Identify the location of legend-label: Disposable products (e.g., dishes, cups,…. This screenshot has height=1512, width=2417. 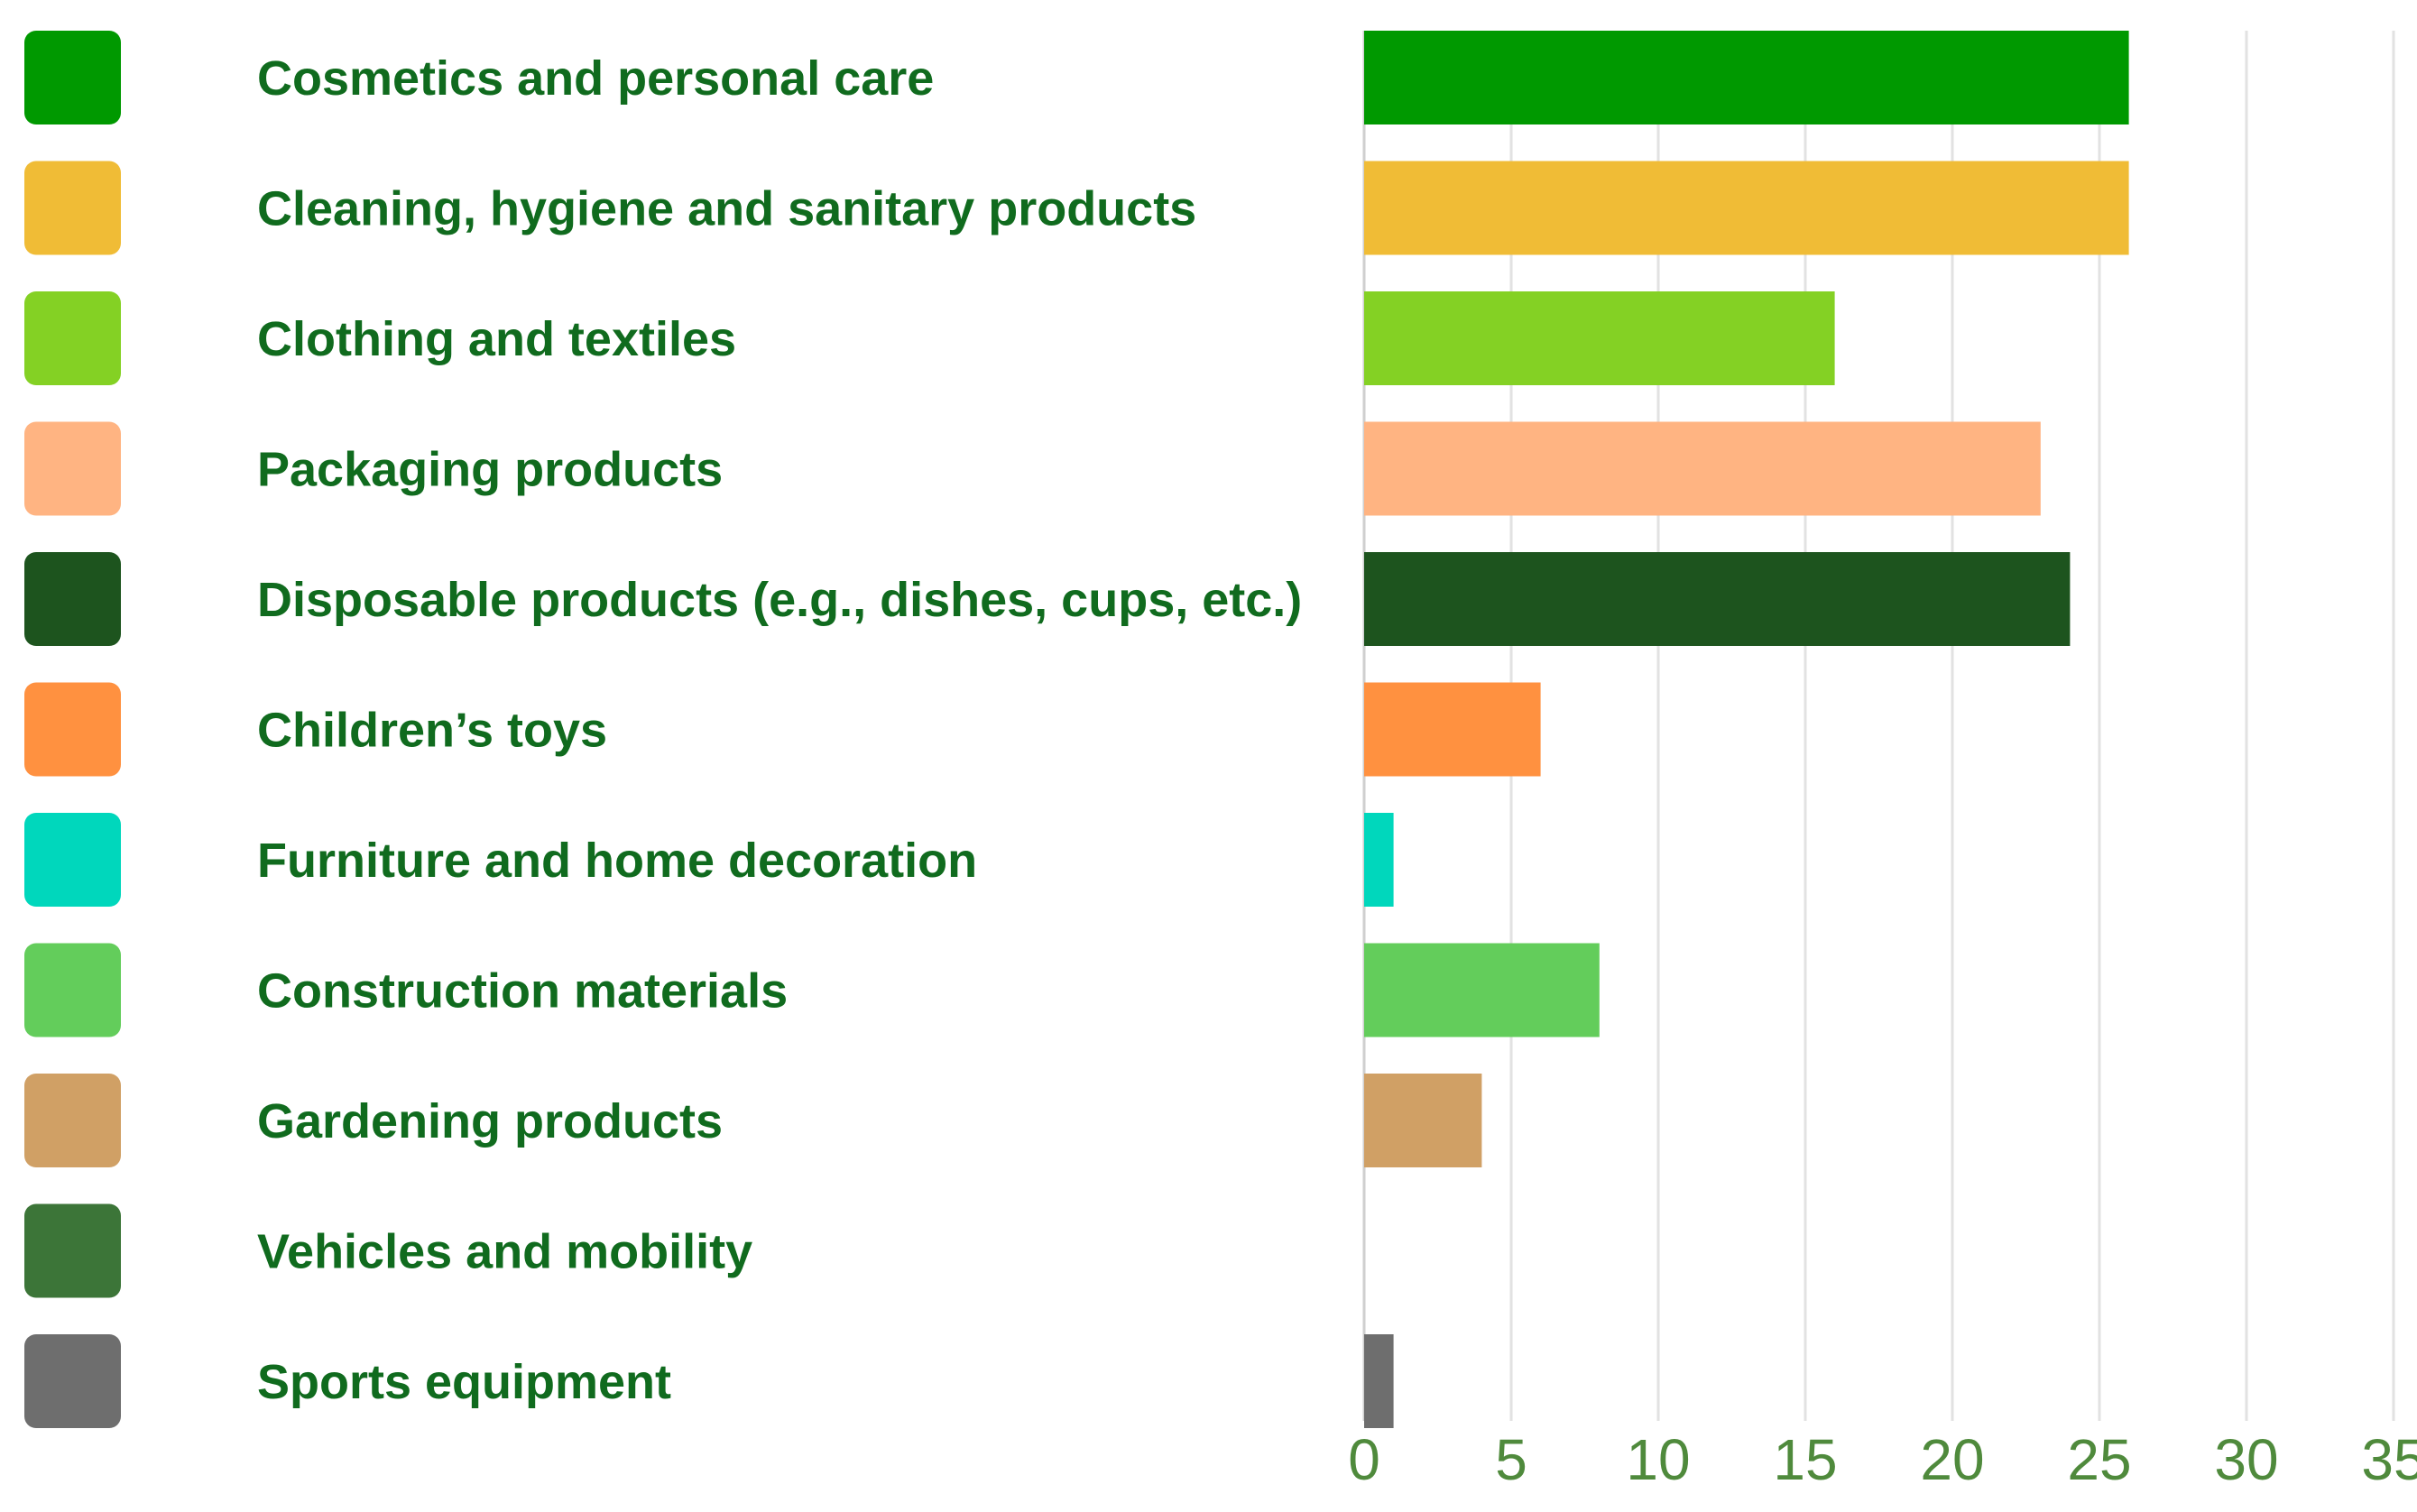
(779, 600).